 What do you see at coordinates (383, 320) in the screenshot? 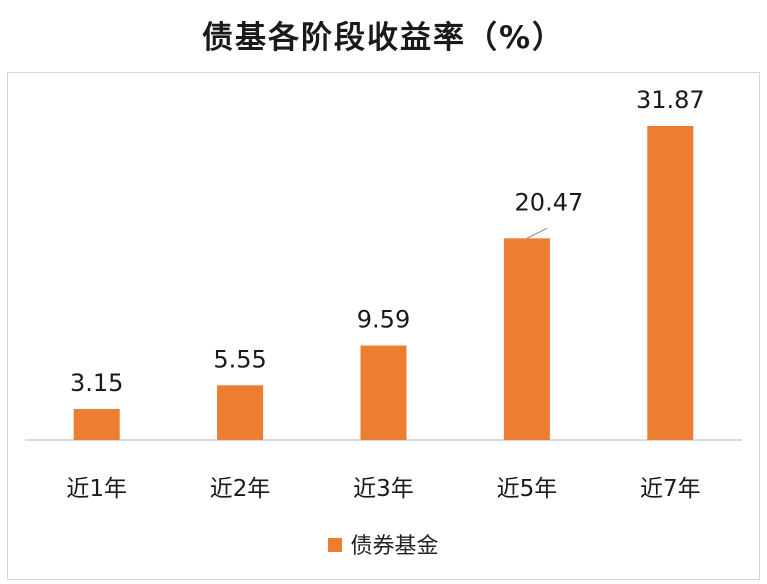
I see `data-label-3: 9.59` at bounding box center [383, 320].